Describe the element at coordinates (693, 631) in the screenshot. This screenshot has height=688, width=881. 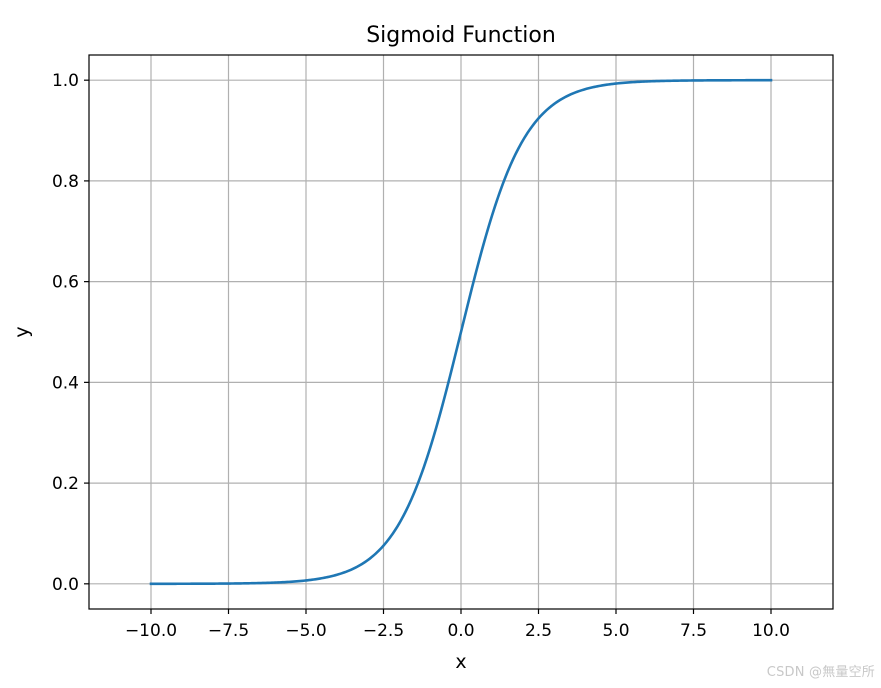
I see `x-tick-label: 7.5` at that location.